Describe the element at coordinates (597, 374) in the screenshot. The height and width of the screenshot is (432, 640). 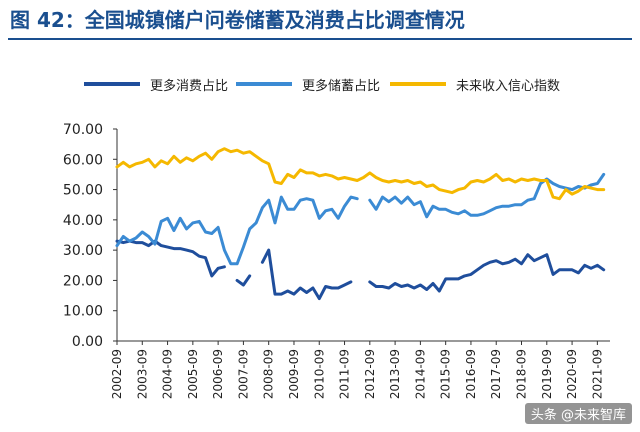
I see `x-tick-label: 2021-09` at that location.